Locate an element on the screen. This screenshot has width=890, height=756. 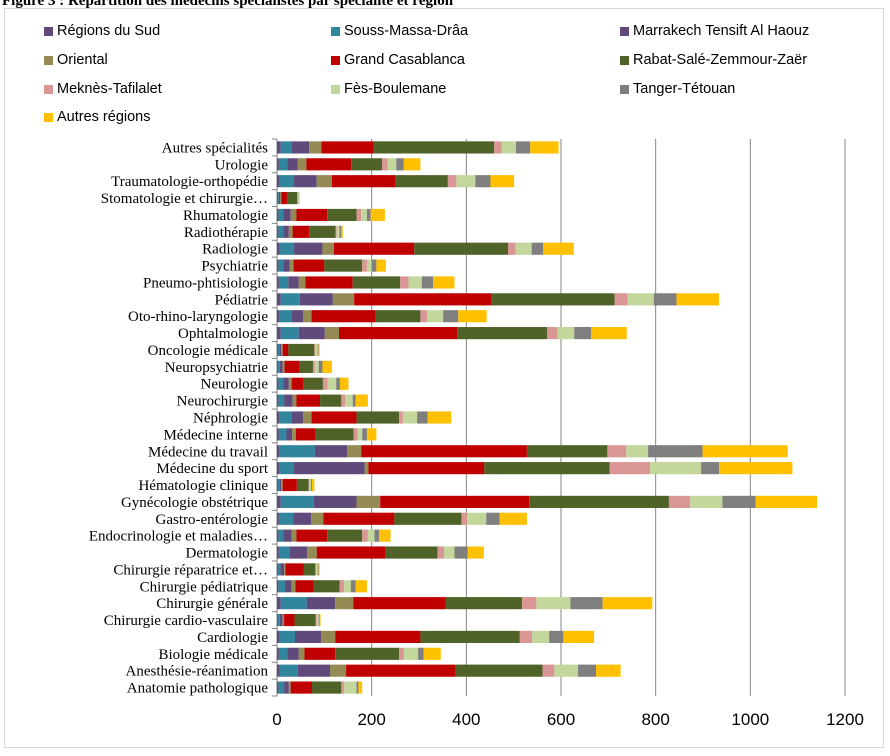
legend-label: Meknès-Tafilalet is located at coordinates (109, 89).